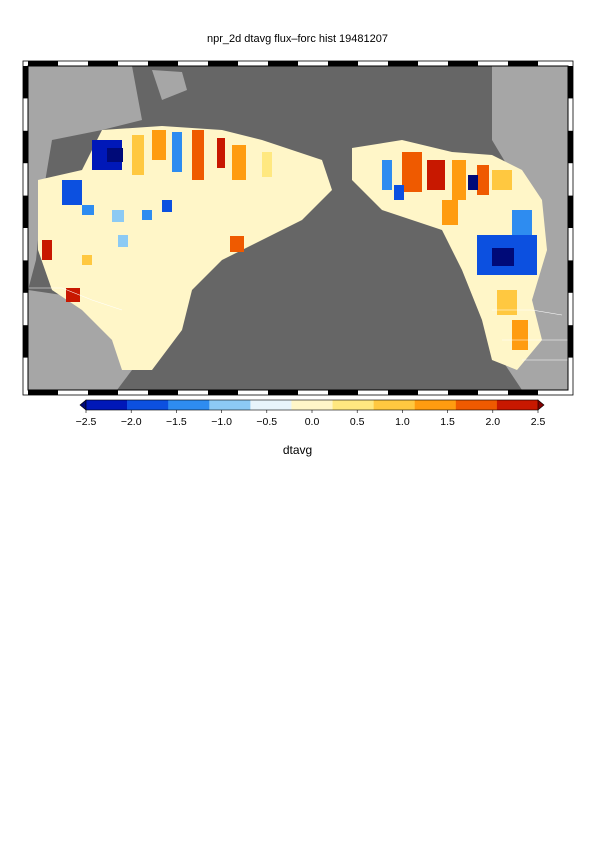 This screenshot has width=595, height=842. I want to click on land-asia-south, so click(80, 340).